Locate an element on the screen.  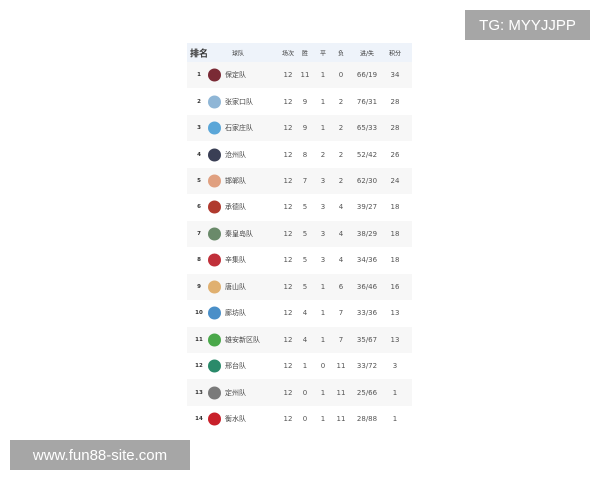
table-row: 6 承德队 12 5 3 4 39/27 18 is located at coordinates (299, 207).